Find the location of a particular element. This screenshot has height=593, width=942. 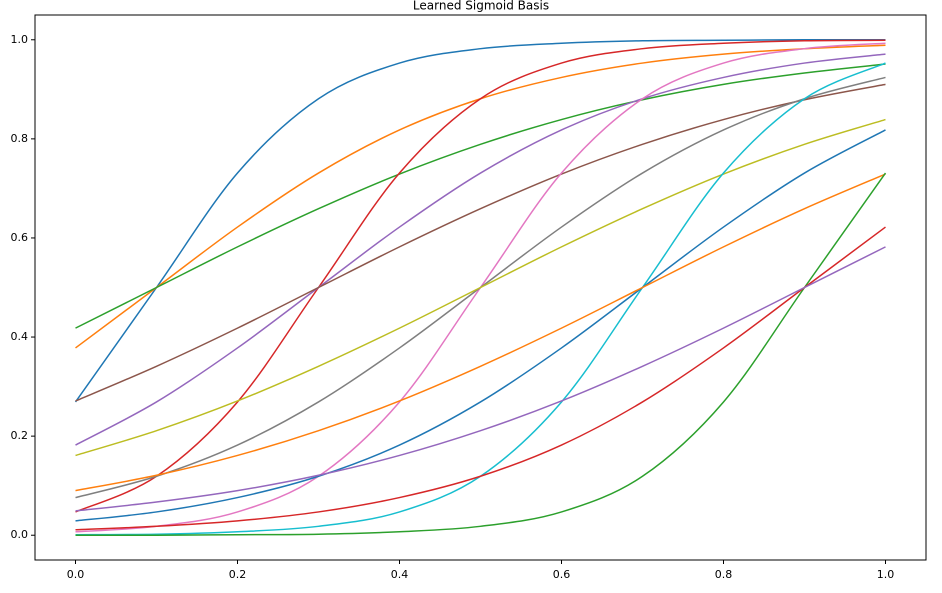

x-tick-label: 0.2 is located at coordinates (238, 574).